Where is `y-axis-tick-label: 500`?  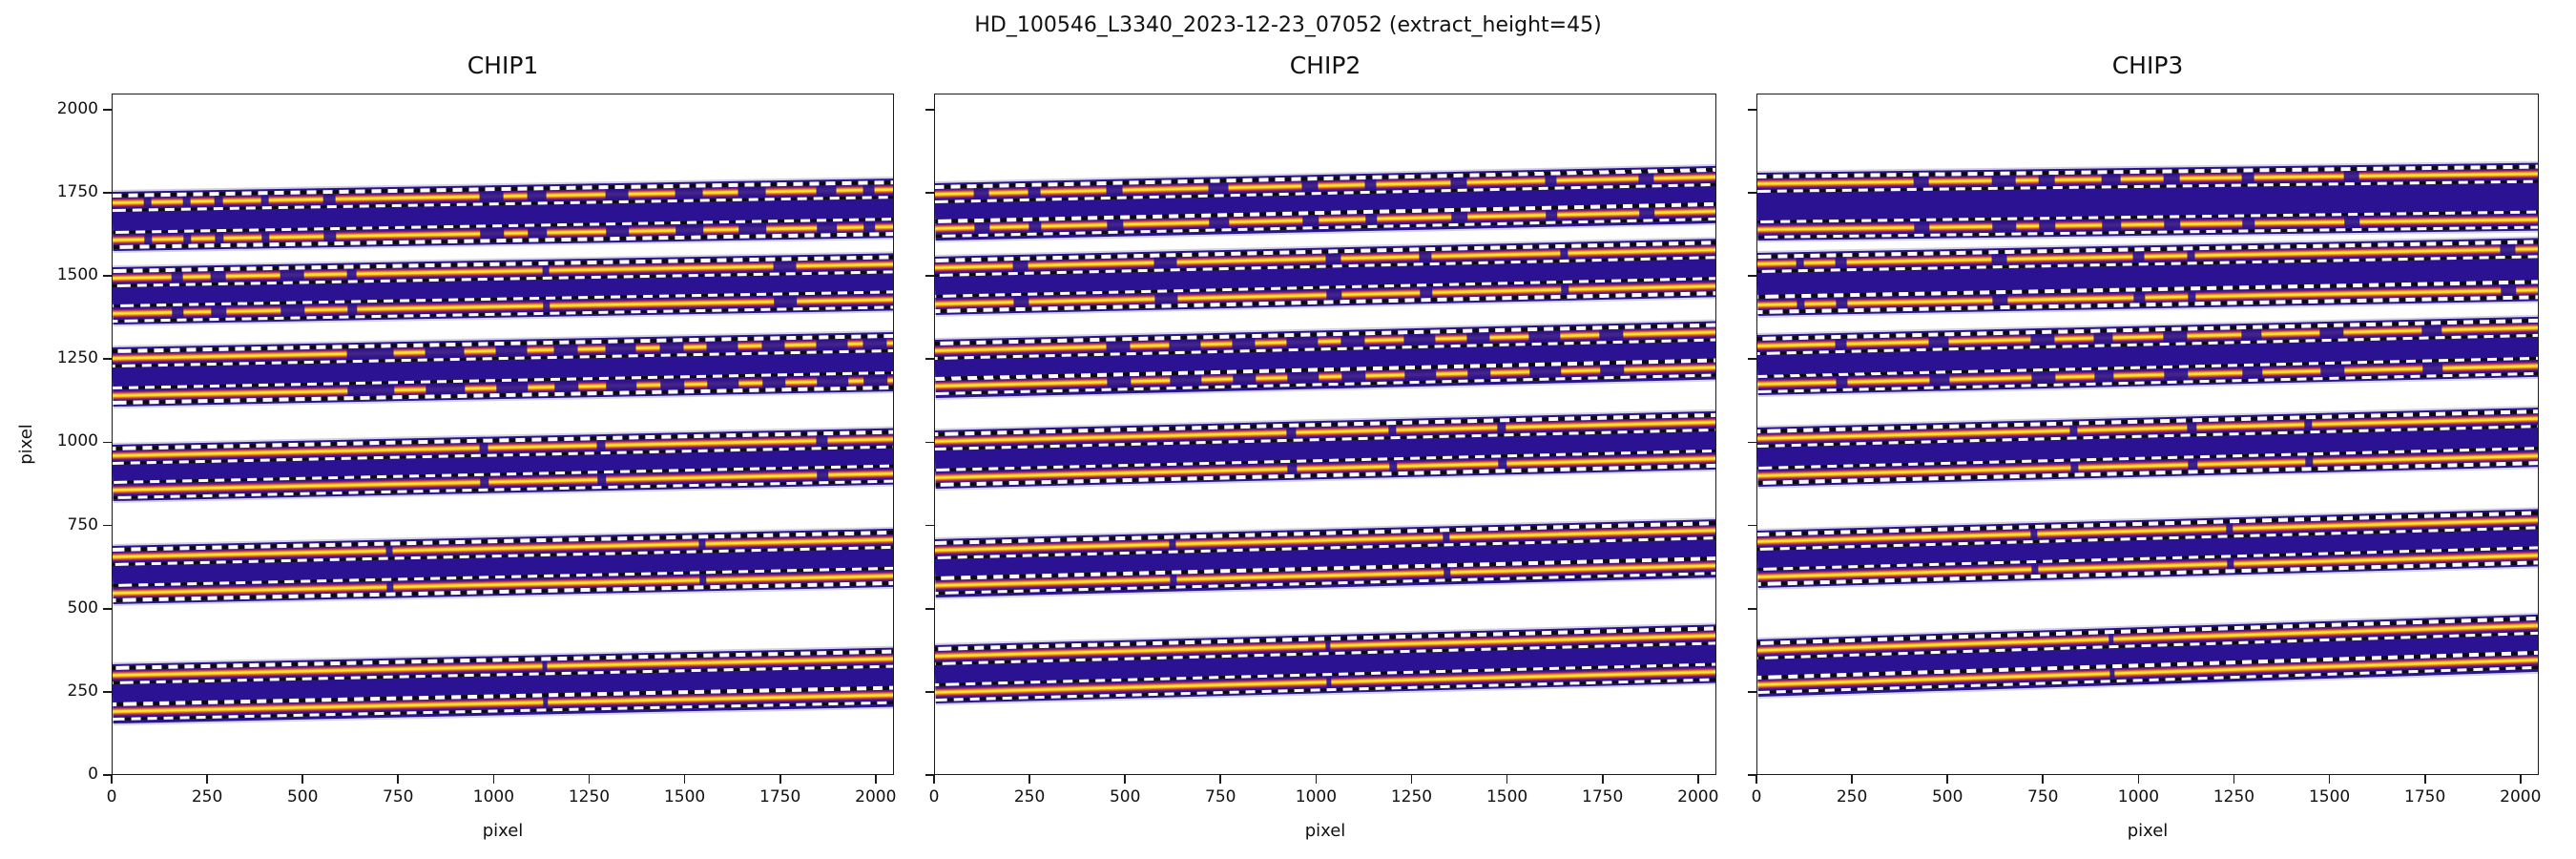 y-axis-tick-label: 500 is located at coordinates (82, 607).